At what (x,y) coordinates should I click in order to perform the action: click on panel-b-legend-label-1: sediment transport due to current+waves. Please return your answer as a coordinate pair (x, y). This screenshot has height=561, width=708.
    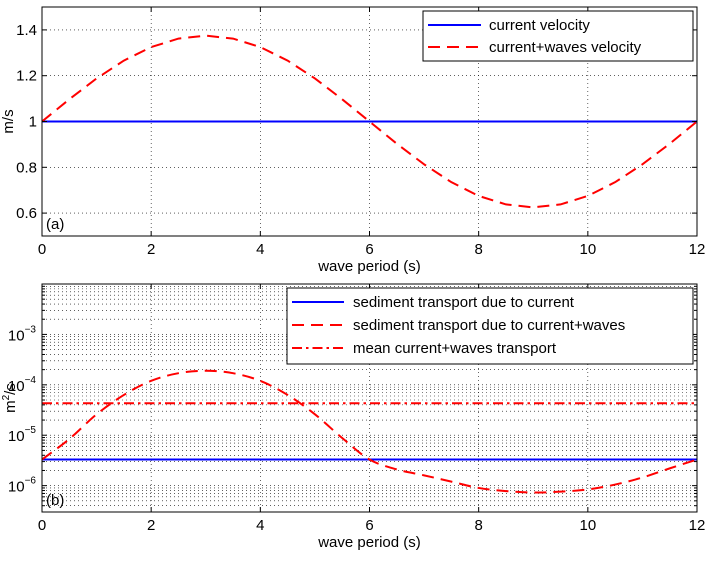
    Looking at the image, I should click on (489, 325).